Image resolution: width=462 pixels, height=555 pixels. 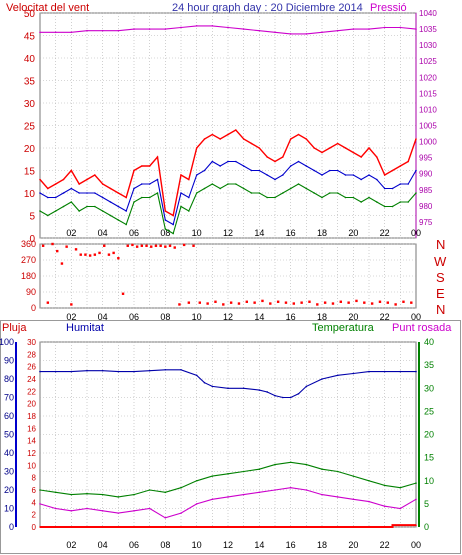 I want to click on thermo-x-tick-label: 20, so click(x=353, y=545).